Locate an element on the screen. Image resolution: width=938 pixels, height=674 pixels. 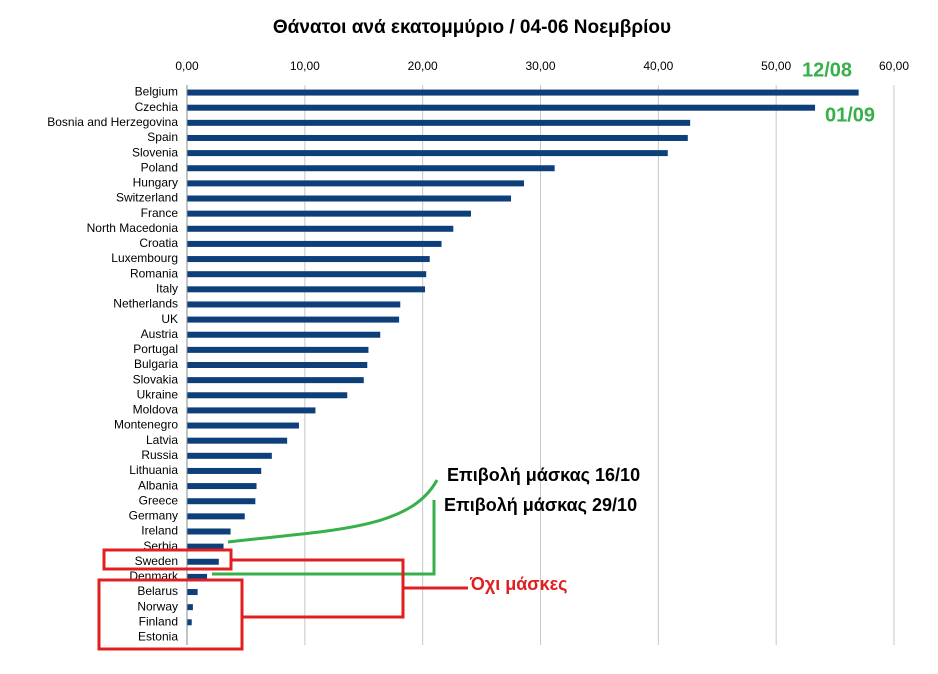
y-tick-label: Russia is located at coordinates (159, 455).